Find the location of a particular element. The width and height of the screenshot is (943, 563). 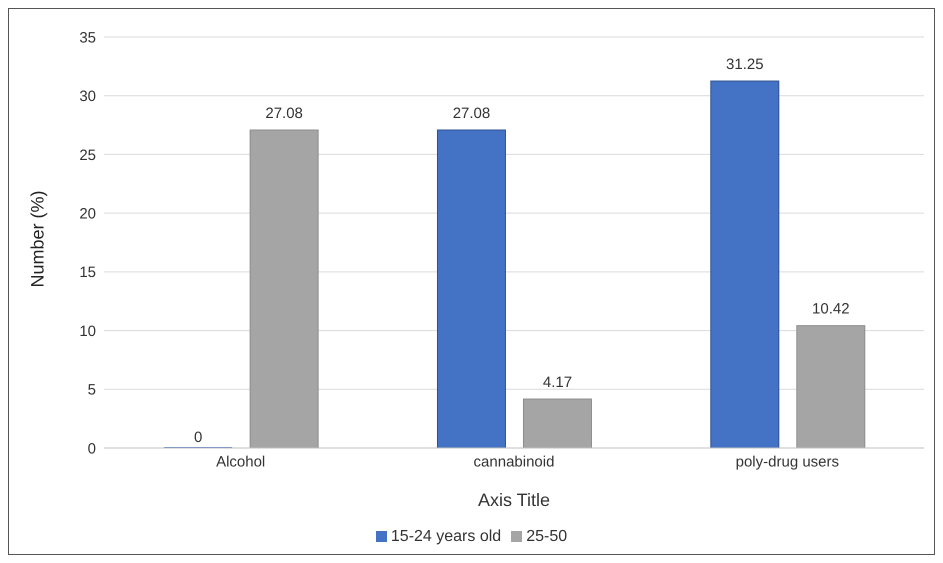

x-tick-label: Alcohol is located at coordinates (241, 462).